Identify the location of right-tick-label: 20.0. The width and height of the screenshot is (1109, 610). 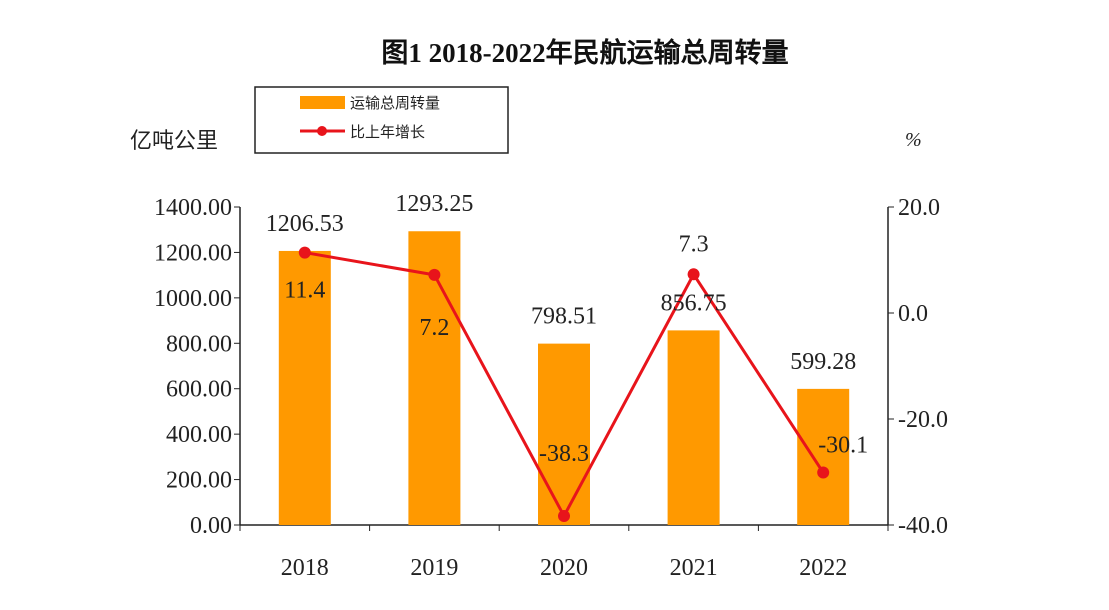
(919, 208).